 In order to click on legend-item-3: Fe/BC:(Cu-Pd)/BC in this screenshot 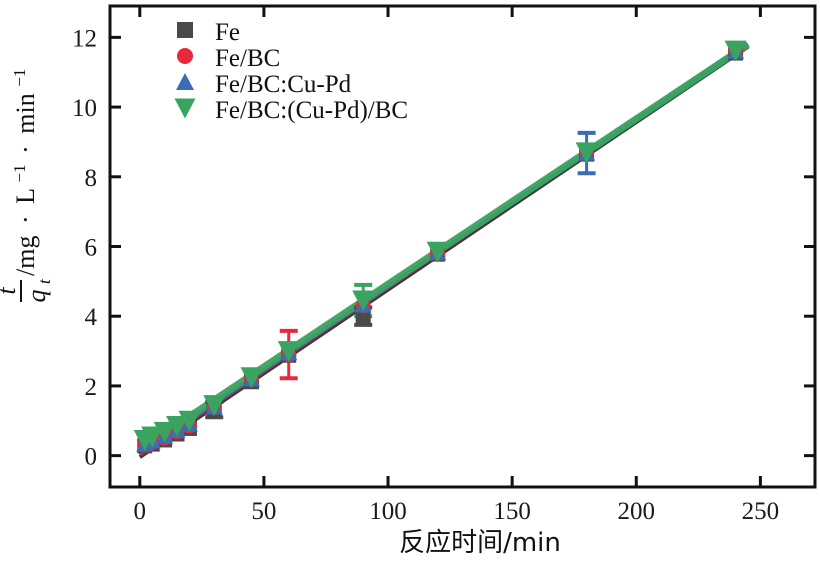, I will do `click(291, 110)`.